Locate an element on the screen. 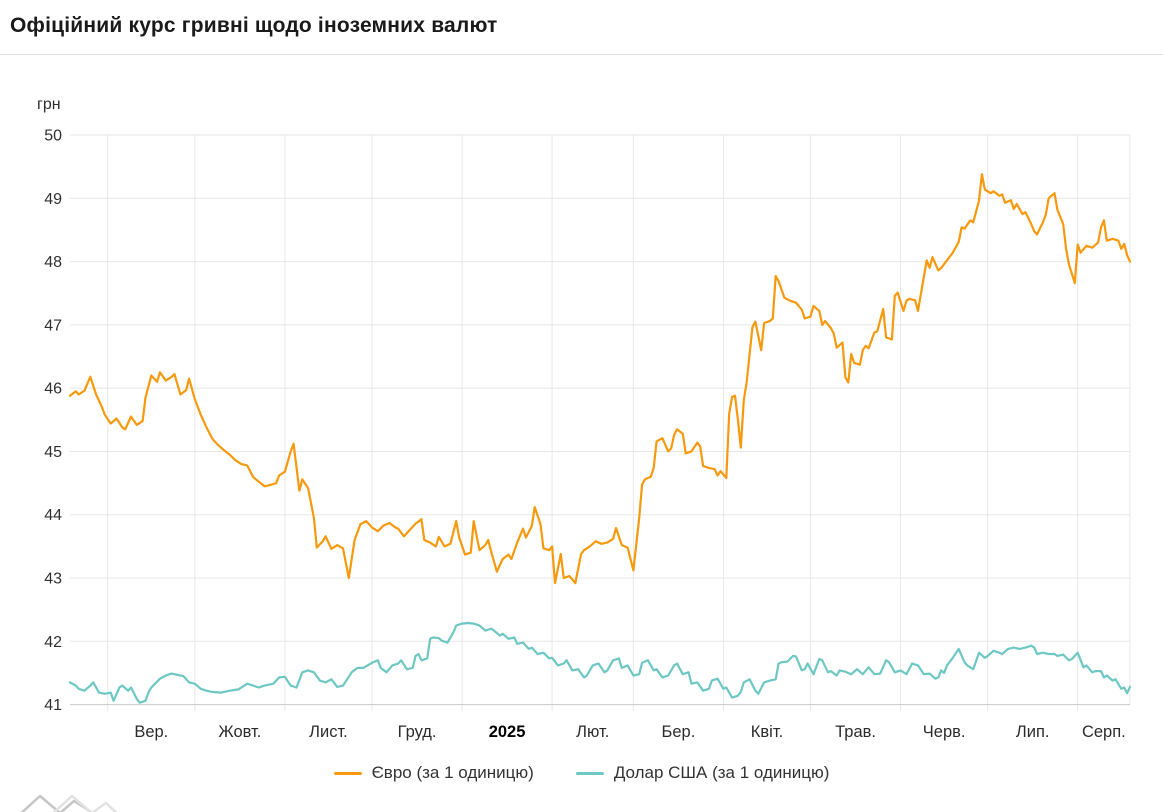 The image size is (1163, 812). x-axis-month-label: Лют. is located at coordinates (592, 732).